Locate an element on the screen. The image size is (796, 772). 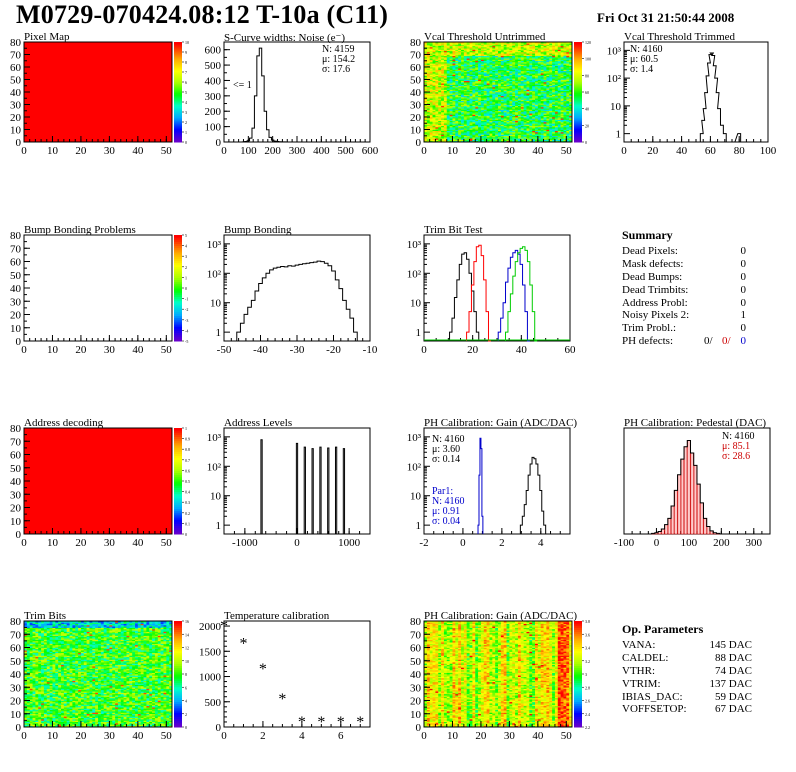
y-tick-label: 40 is located at coordinates (16, 289).